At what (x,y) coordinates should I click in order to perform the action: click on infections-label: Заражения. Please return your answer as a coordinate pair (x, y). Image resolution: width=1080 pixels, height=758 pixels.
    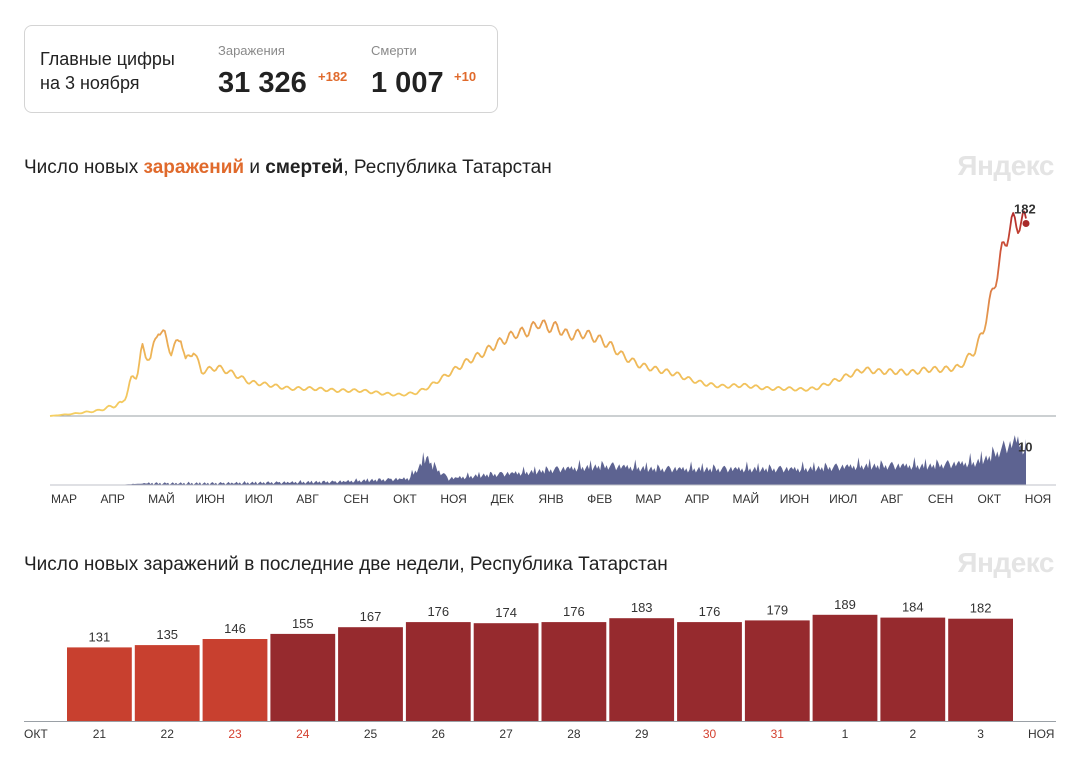
    Looking at the image, I should click on (251, 50).